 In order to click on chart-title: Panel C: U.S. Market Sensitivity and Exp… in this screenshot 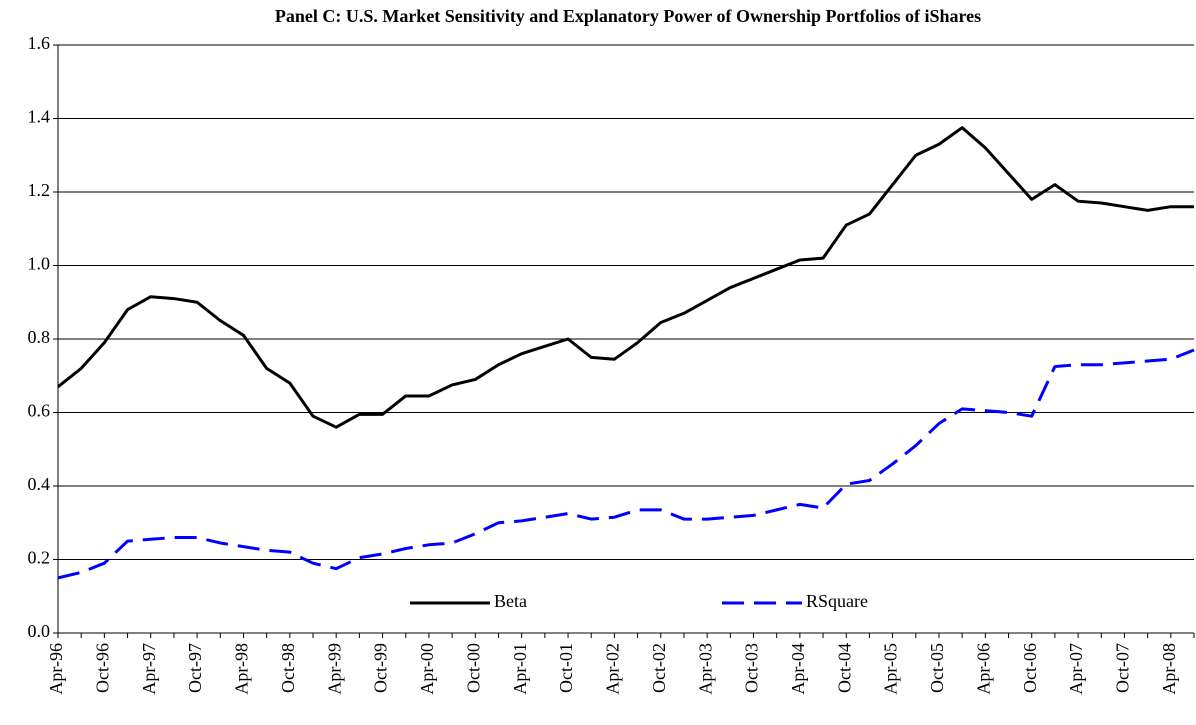, I will do `click(628, 16)`.